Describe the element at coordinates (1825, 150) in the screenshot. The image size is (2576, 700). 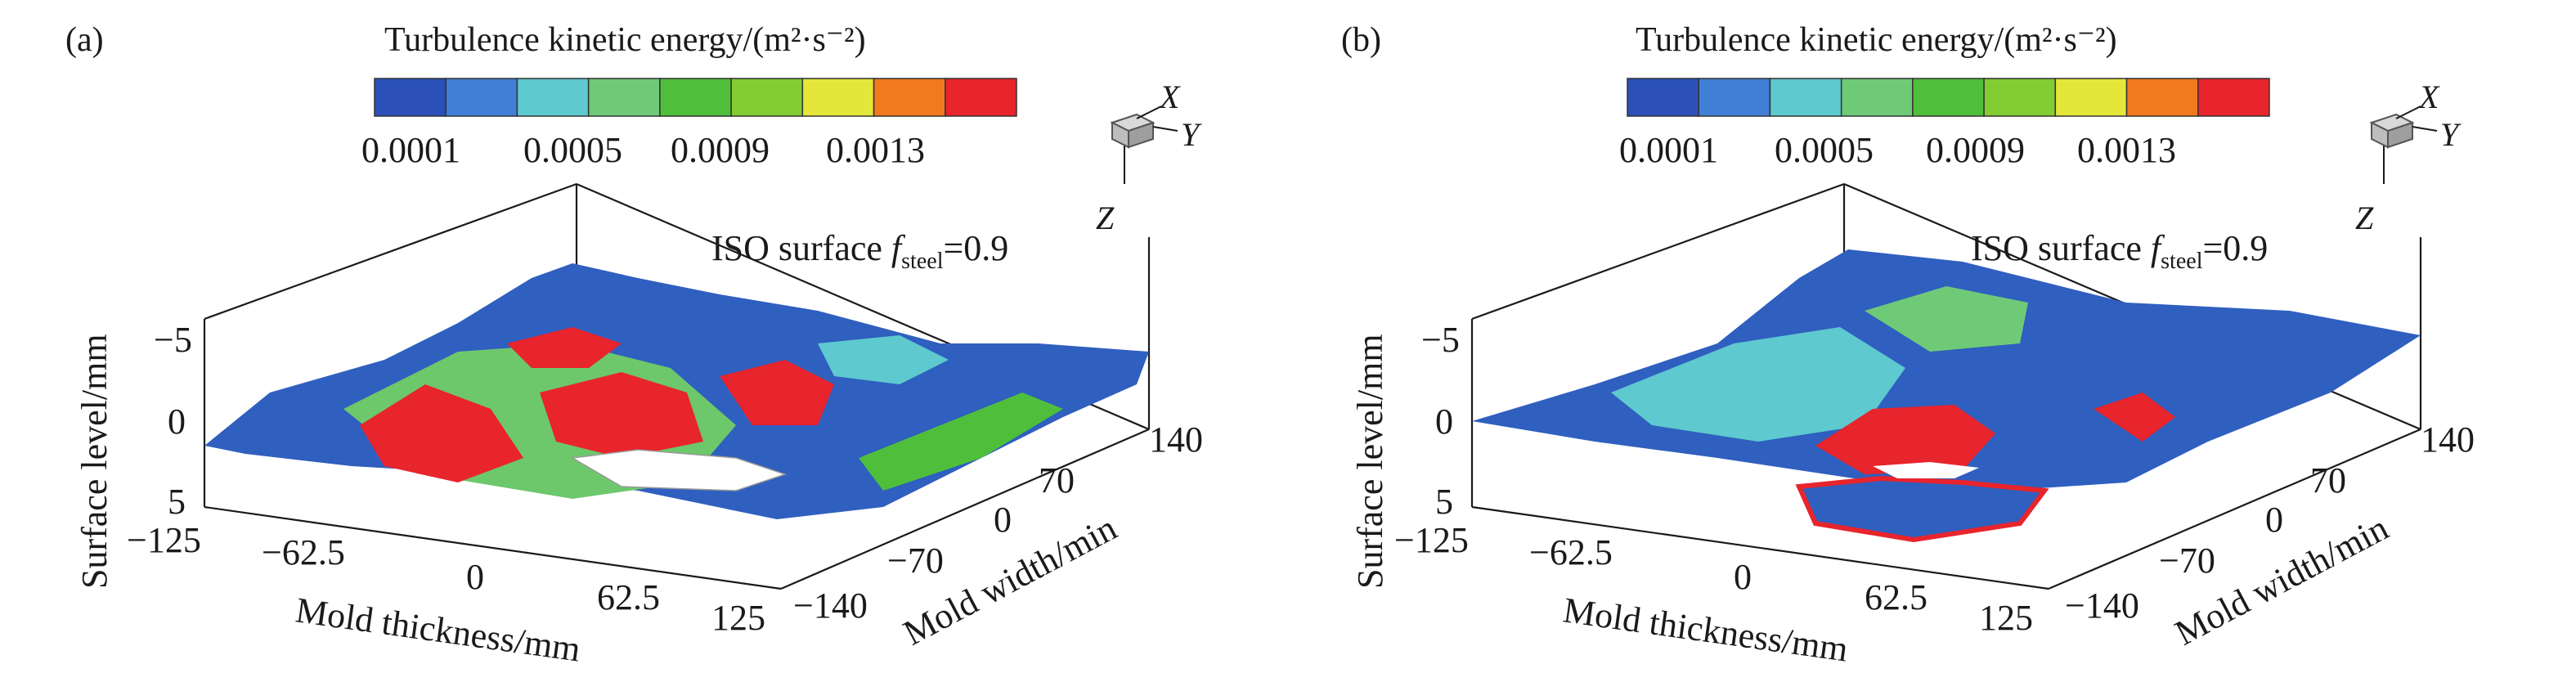
I see `colorbar-tick-b-1: 0.0005` at that location.